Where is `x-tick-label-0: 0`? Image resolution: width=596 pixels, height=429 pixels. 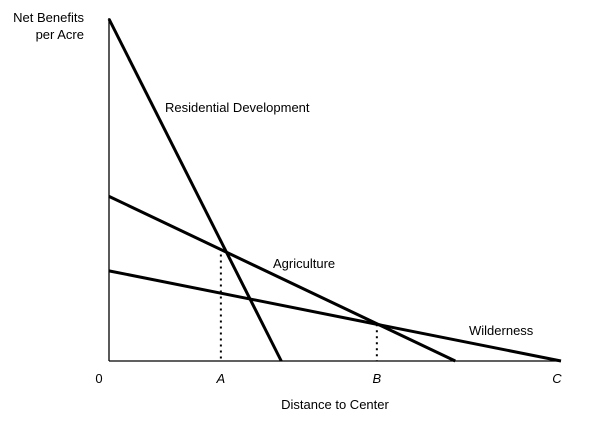
x-tick-label-0: 0 is located at coordinates (98, 378).